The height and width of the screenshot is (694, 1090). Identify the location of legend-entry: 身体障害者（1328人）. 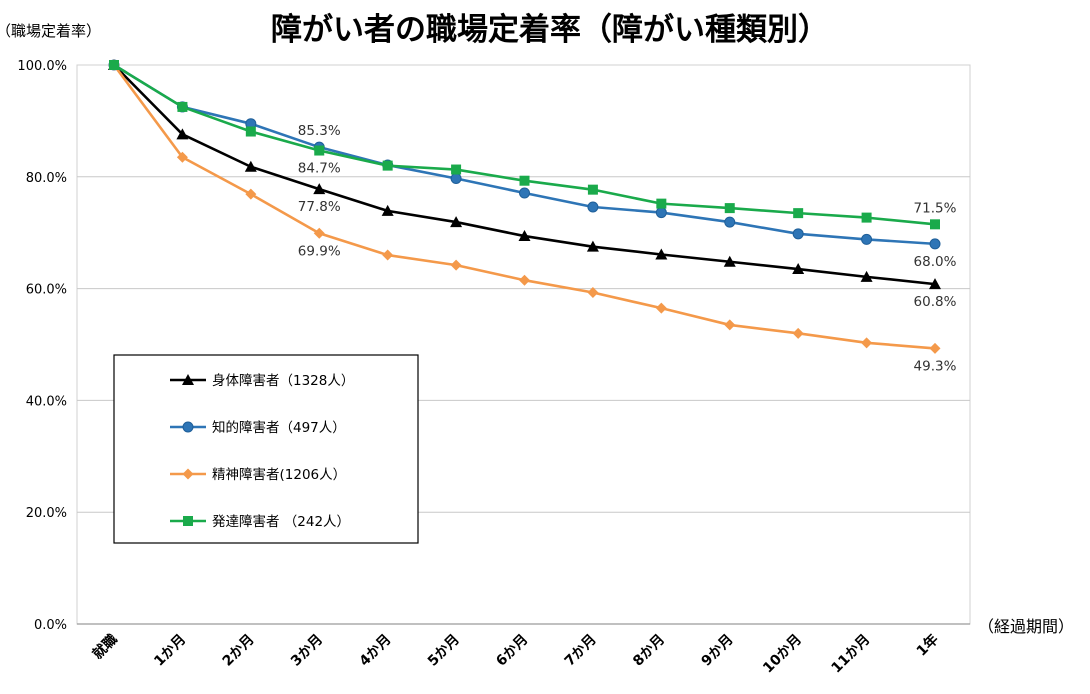
(283, 381).